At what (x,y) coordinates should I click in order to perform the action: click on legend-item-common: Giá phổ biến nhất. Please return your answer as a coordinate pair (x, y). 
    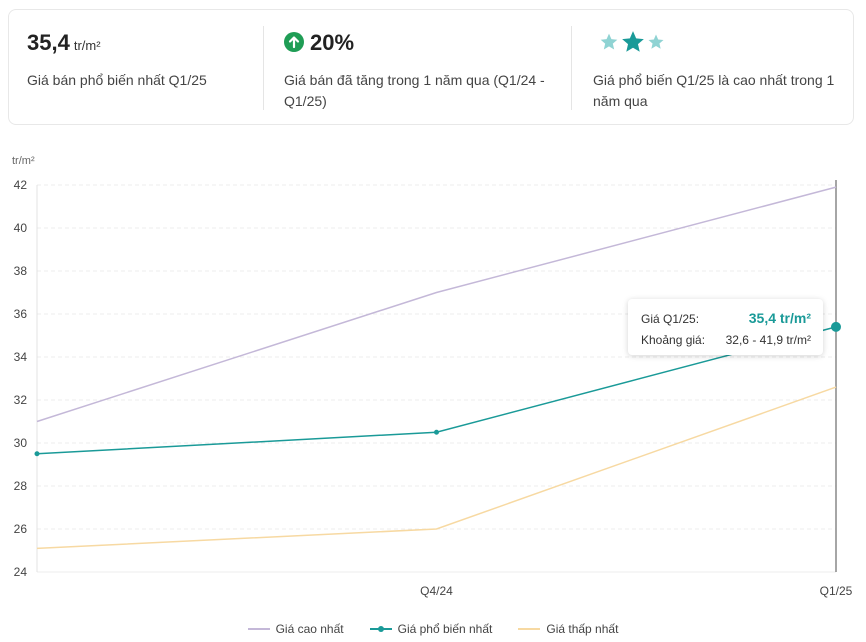
    Looking at the image, I should click on (431, 629).